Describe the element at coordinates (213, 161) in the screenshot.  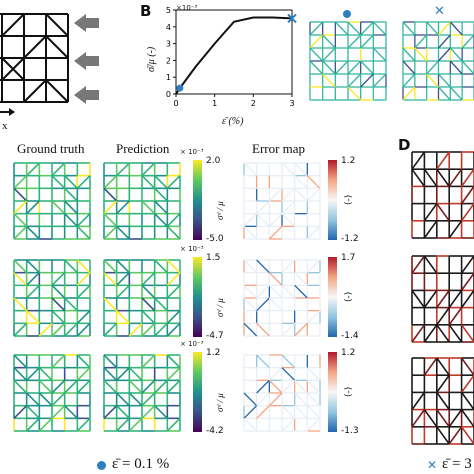
I see `colorbar-max: 2.0` at that location.